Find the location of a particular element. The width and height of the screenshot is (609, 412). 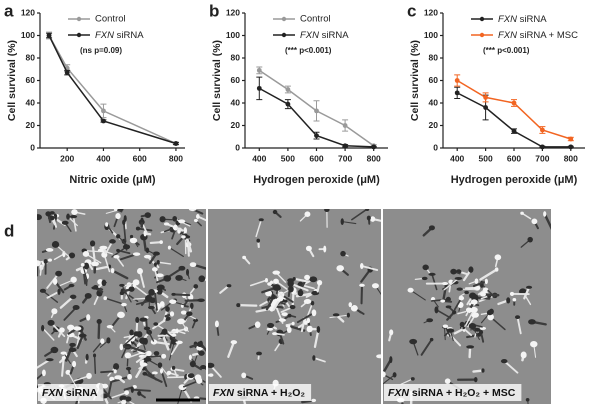

label-background is located at coordinates (453, 392).